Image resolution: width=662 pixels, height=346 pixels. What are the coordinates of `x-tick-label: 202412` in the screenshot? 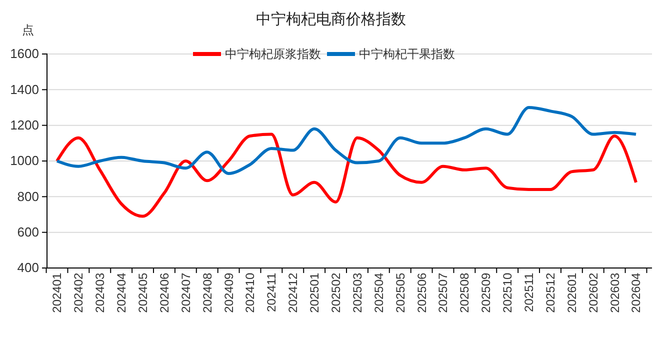 It's located at (293, 292).